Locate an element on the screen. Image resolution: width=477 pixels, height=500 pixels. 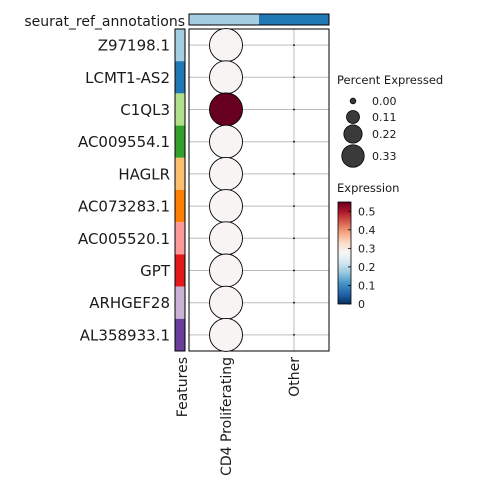
group-label: Other is located at coordinates (295, 377).